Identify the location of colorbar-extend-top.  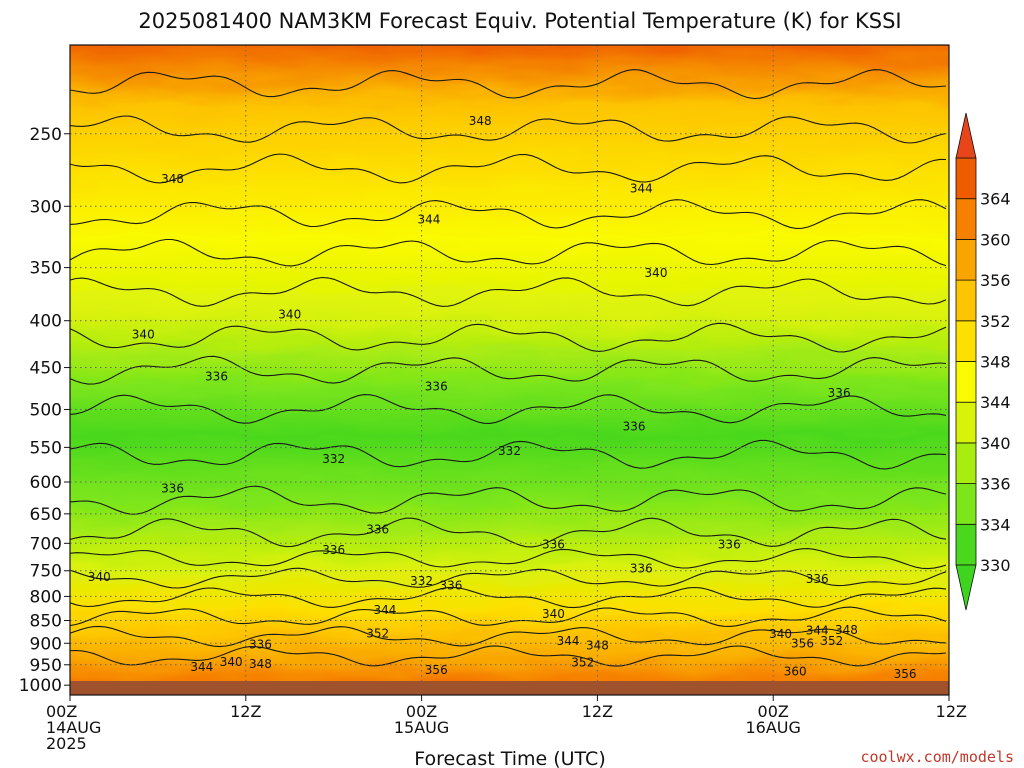
(966, 135).